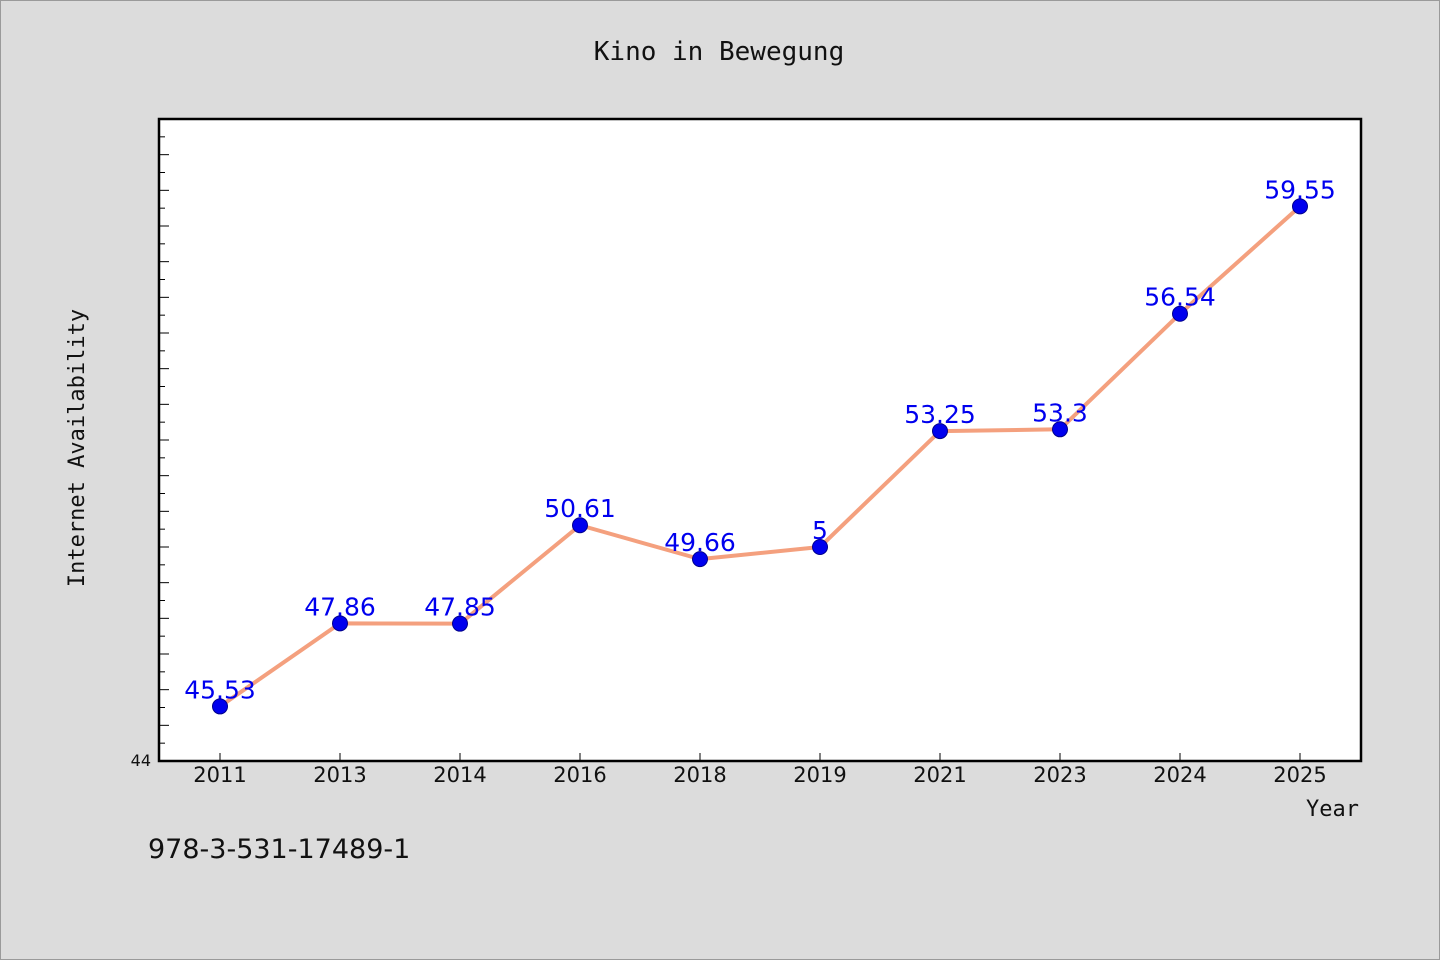 This screenshot has width=1440, height=960. What do you see at coordinates (164, 440) in the screenshot?
I see `y-axis-ticks` at bounding box center [164, 440].